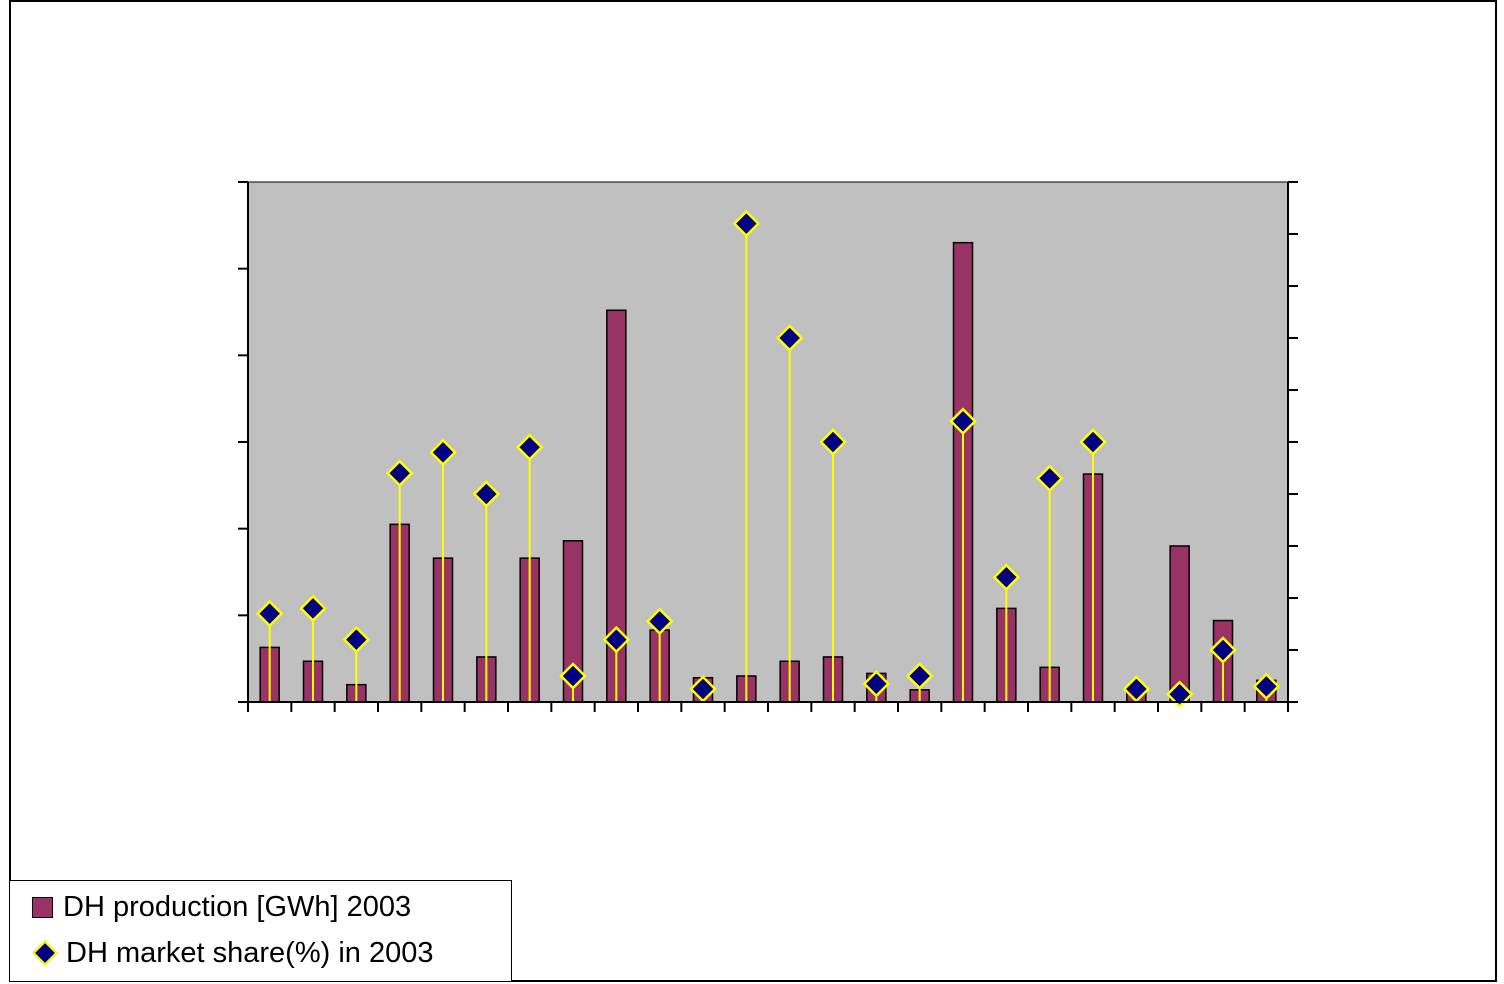  Describe the element at coordinates (237, 906) in the screenshot. I see `legend-label-production: DH production [GWh] 2003` at that location.